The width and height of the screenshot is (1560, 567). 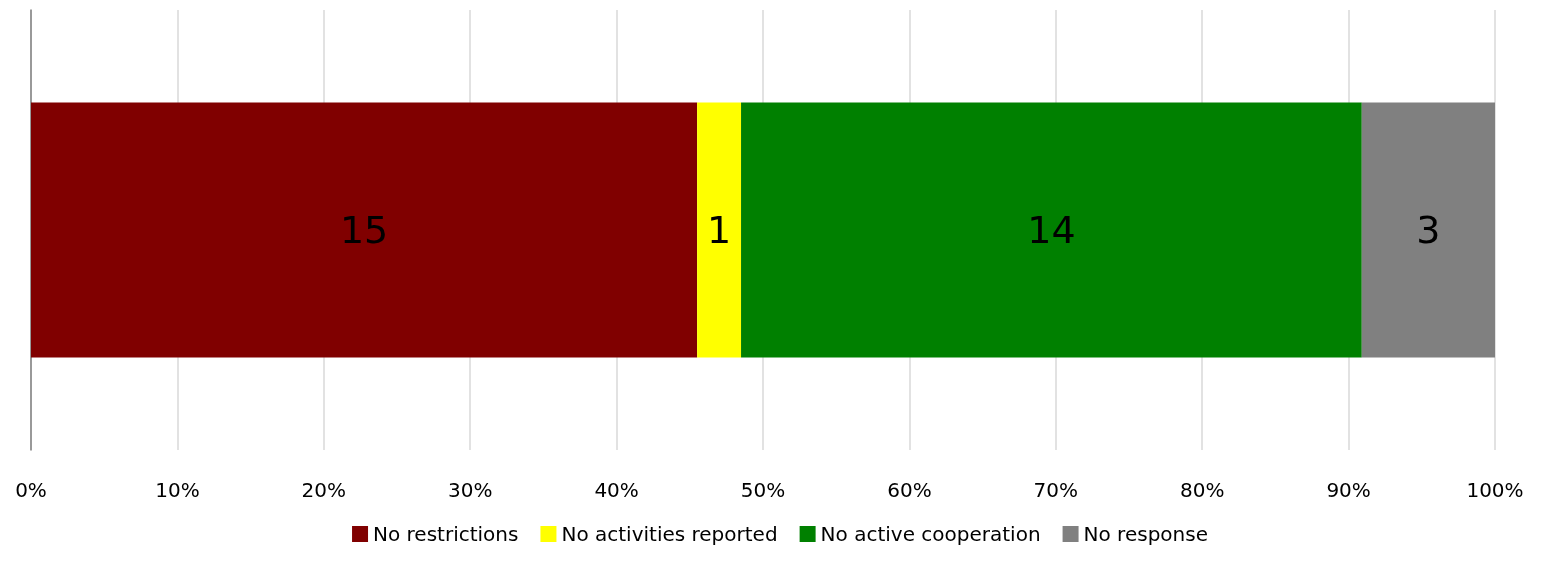 What do you see at coordinates (1056, 490) in the screenshot?
I see `x-tick-label: 70%` at bounding box center [1056, 490].